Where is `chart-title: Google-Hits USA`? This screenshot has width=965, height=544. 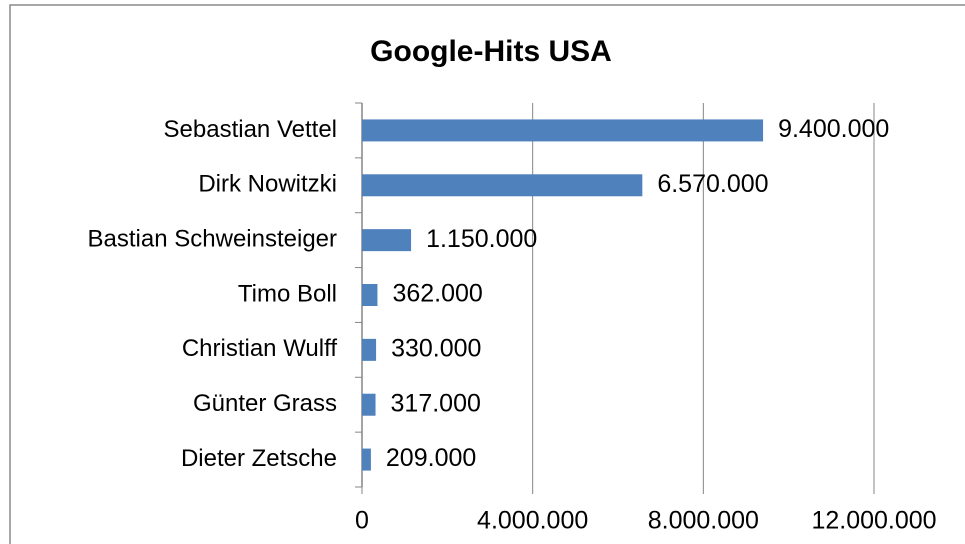 chart-title: Google-Hits USA is located at coordinates (491, 51).